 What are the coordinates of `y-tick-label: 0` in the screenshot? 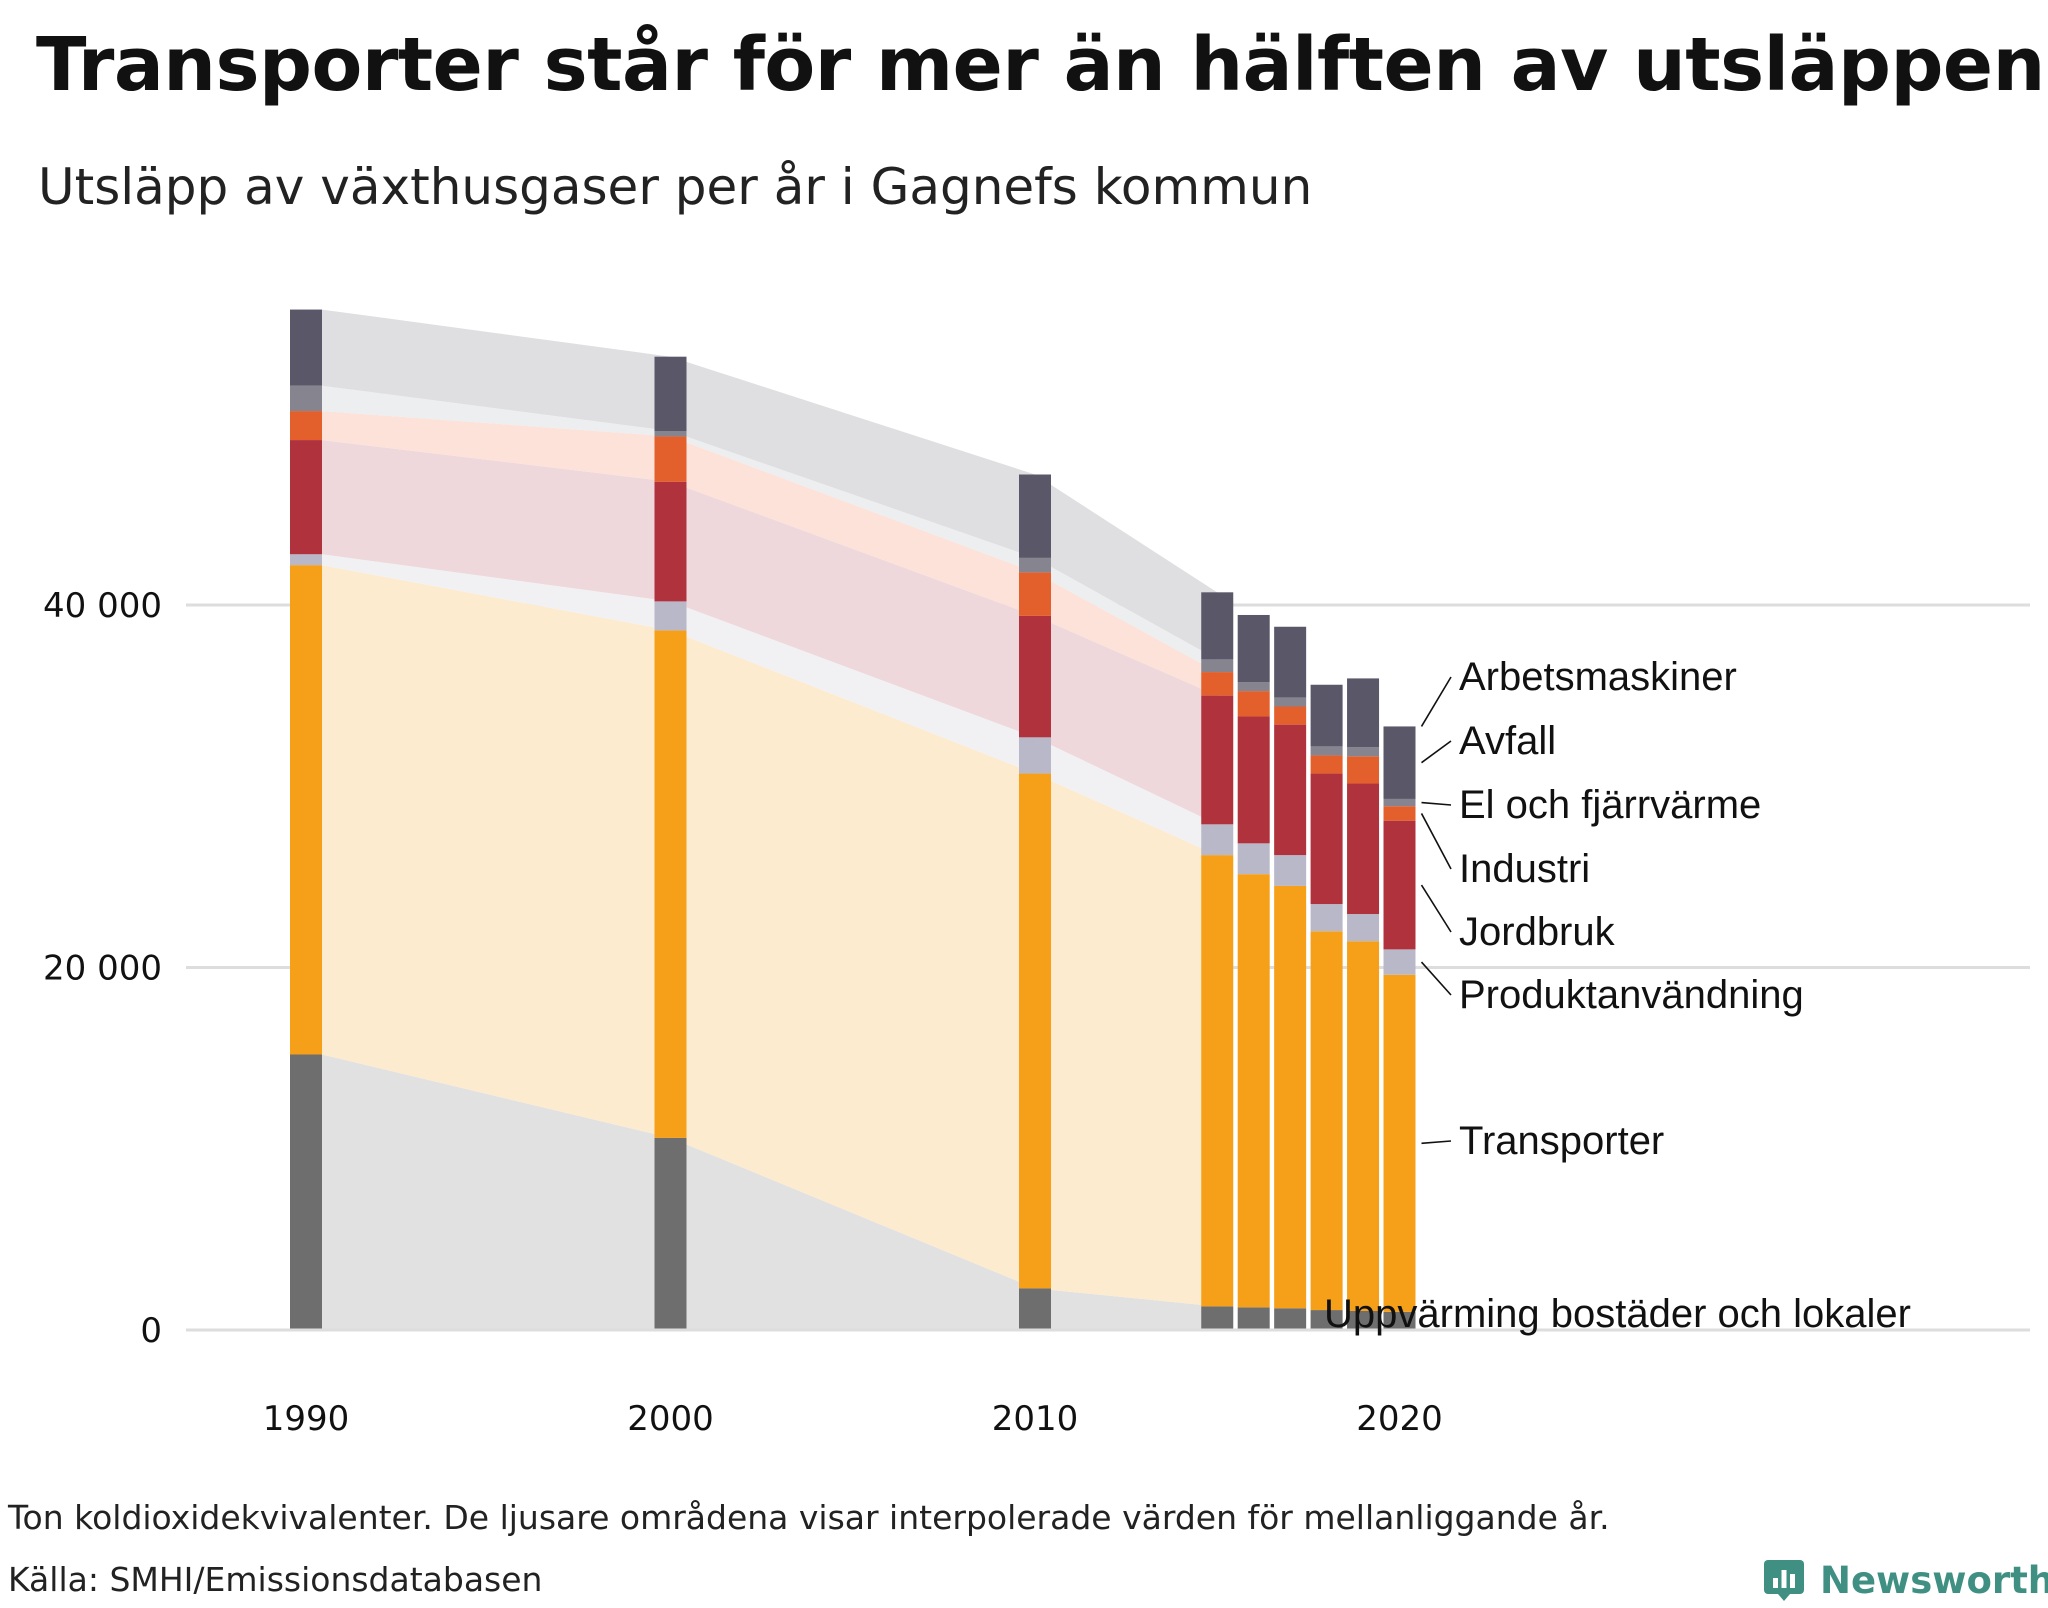 It's located at (151, 1331).